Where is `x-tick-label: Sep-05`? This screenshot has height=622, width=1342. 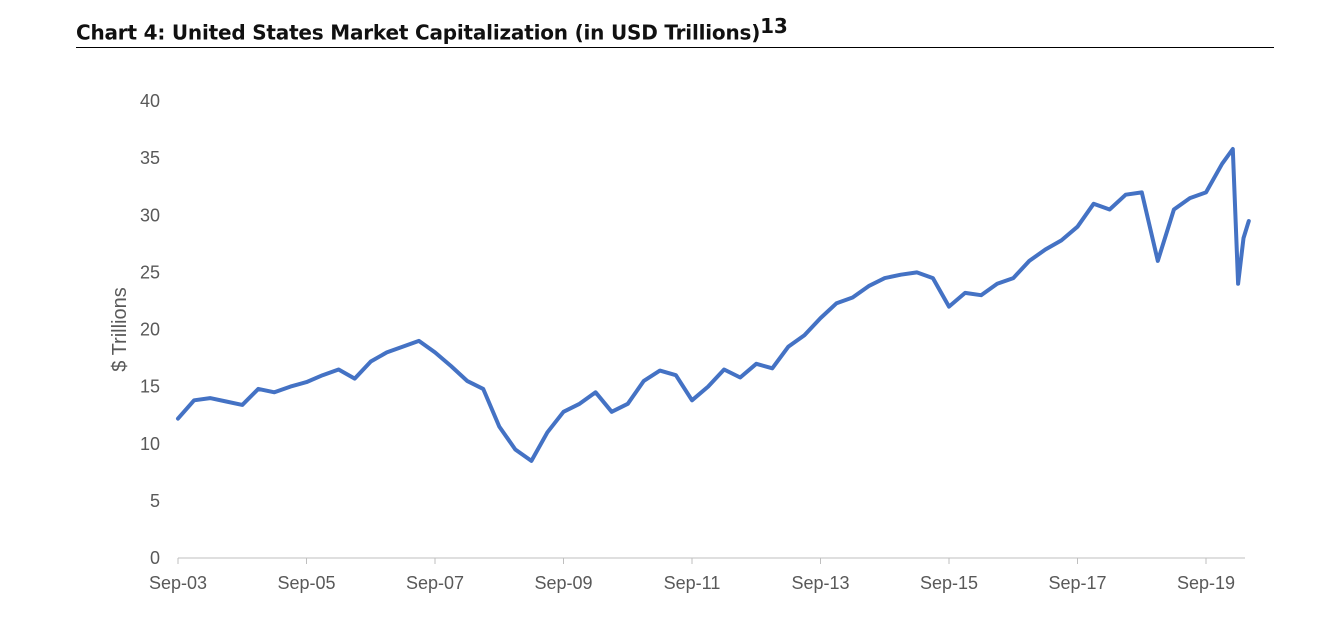
x-tick-label: Sep-05 is located at coordinates (306, 583).